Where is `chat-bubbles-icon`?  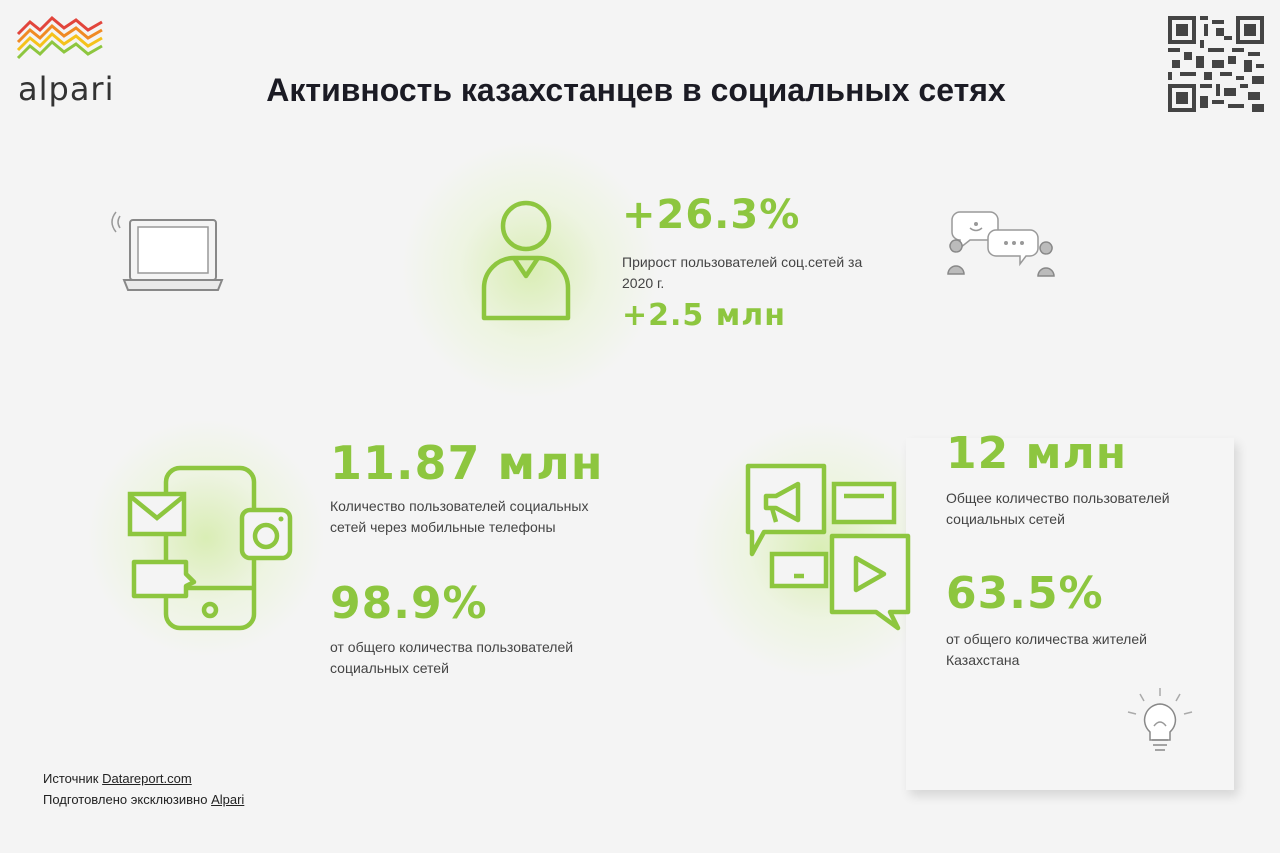 chat-bubbles-icon is located at coordinates (1001, 244).